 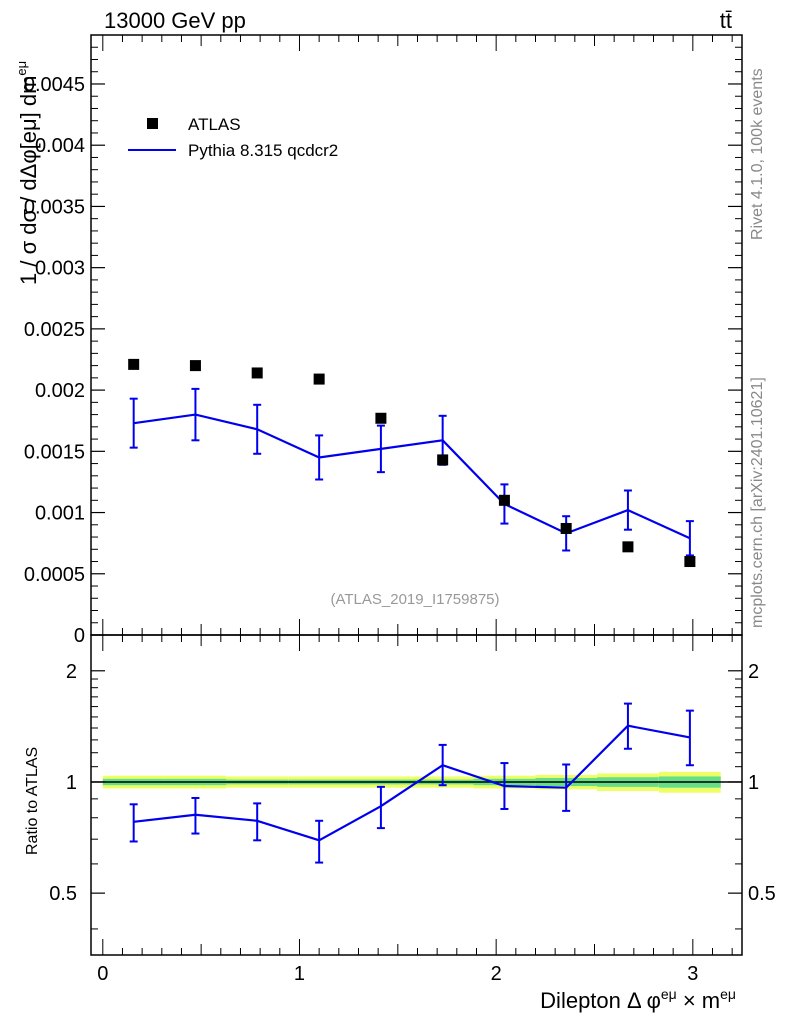 What do you see at coordinates (60, 269) in the screenshot?
I see `main-y-tick-label: 0.003` at bounding box center [60, 269].